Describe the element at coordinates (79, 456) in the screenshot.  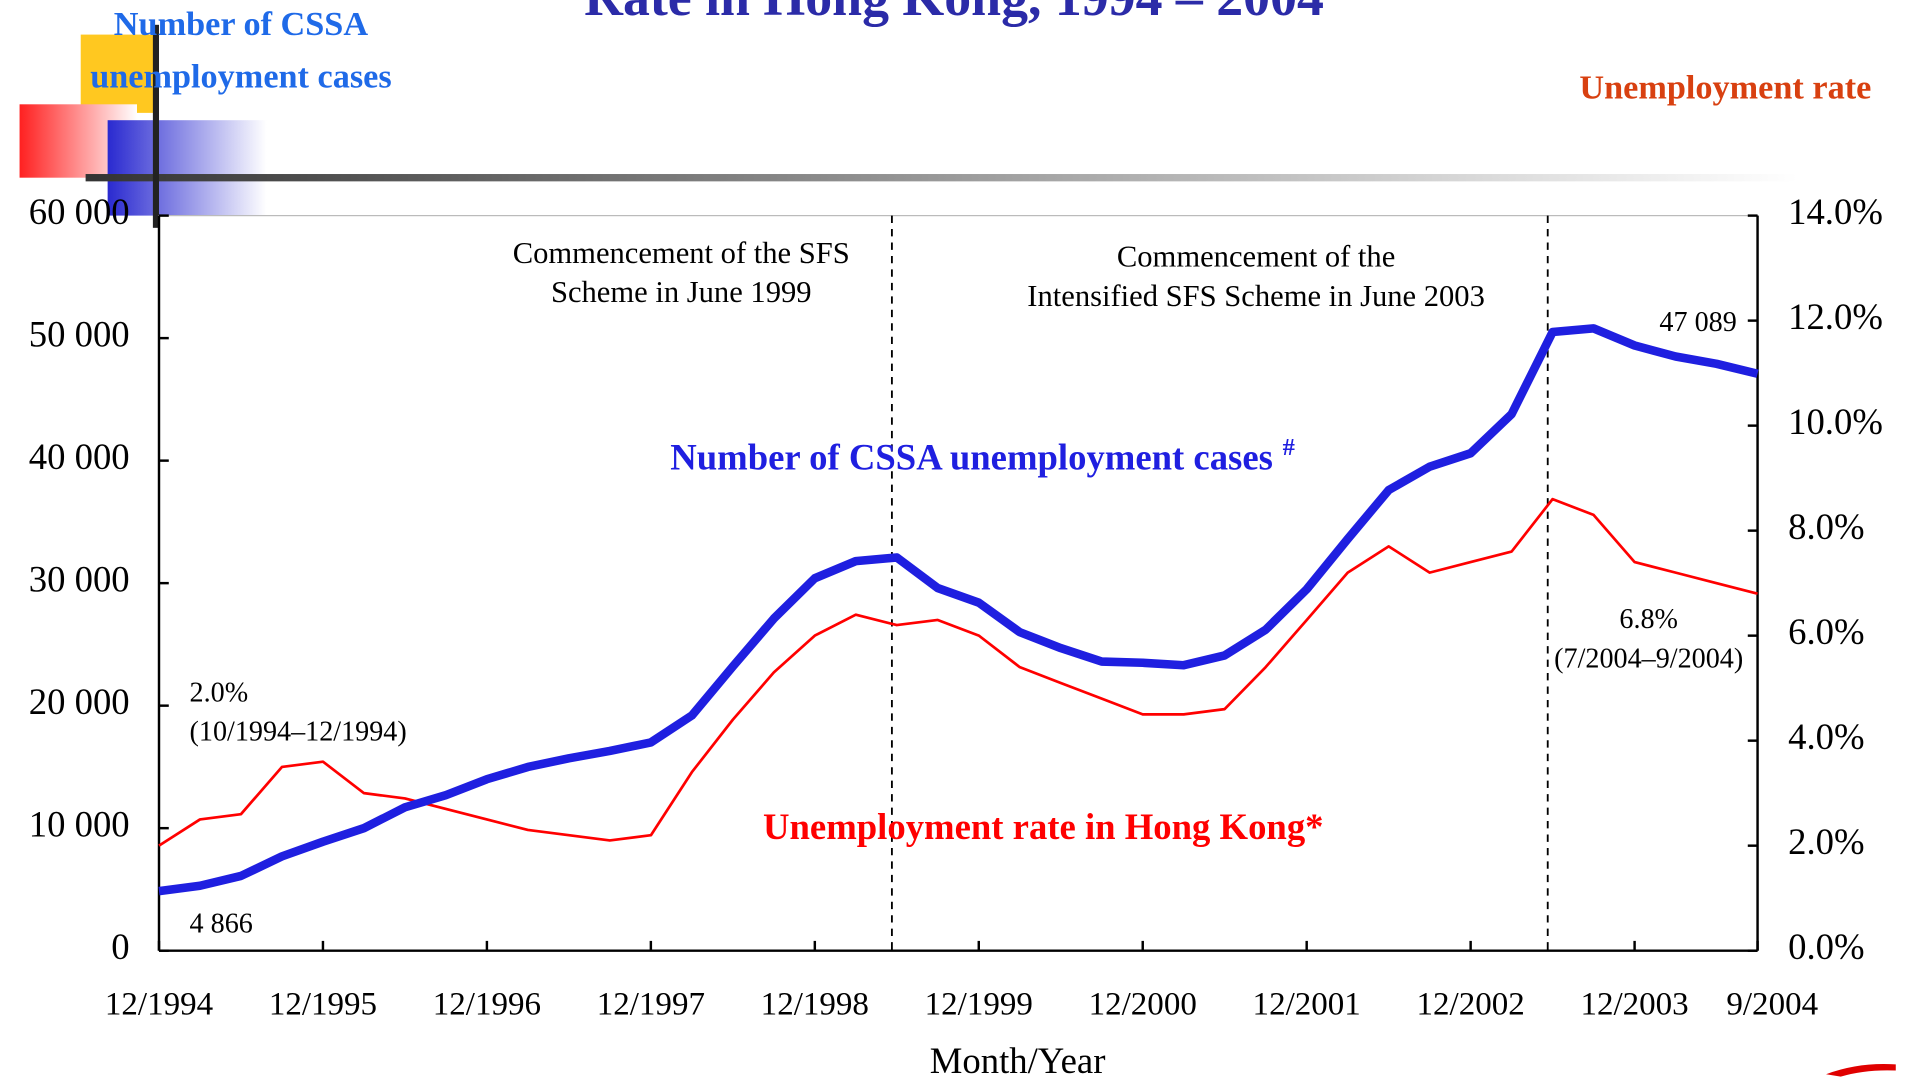
I see `y-tick-label: 40 000` at that location.